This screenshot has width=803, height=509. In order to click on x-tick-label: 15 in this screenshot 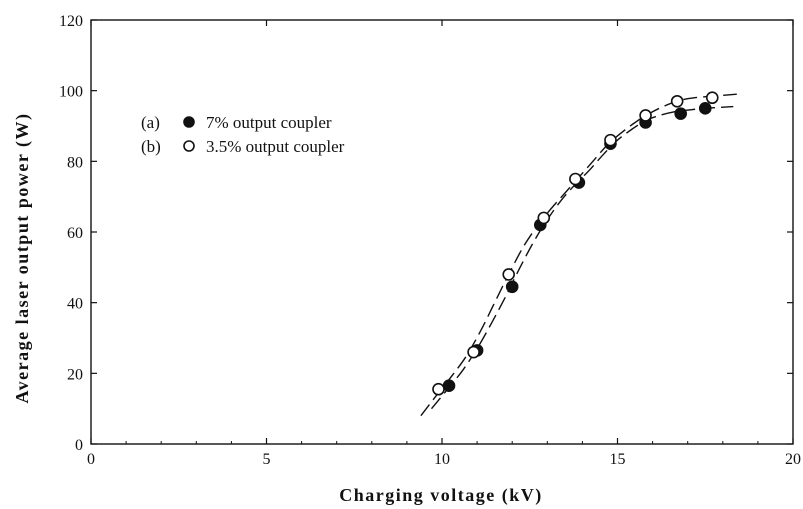, I will do `click(618, 459)`.